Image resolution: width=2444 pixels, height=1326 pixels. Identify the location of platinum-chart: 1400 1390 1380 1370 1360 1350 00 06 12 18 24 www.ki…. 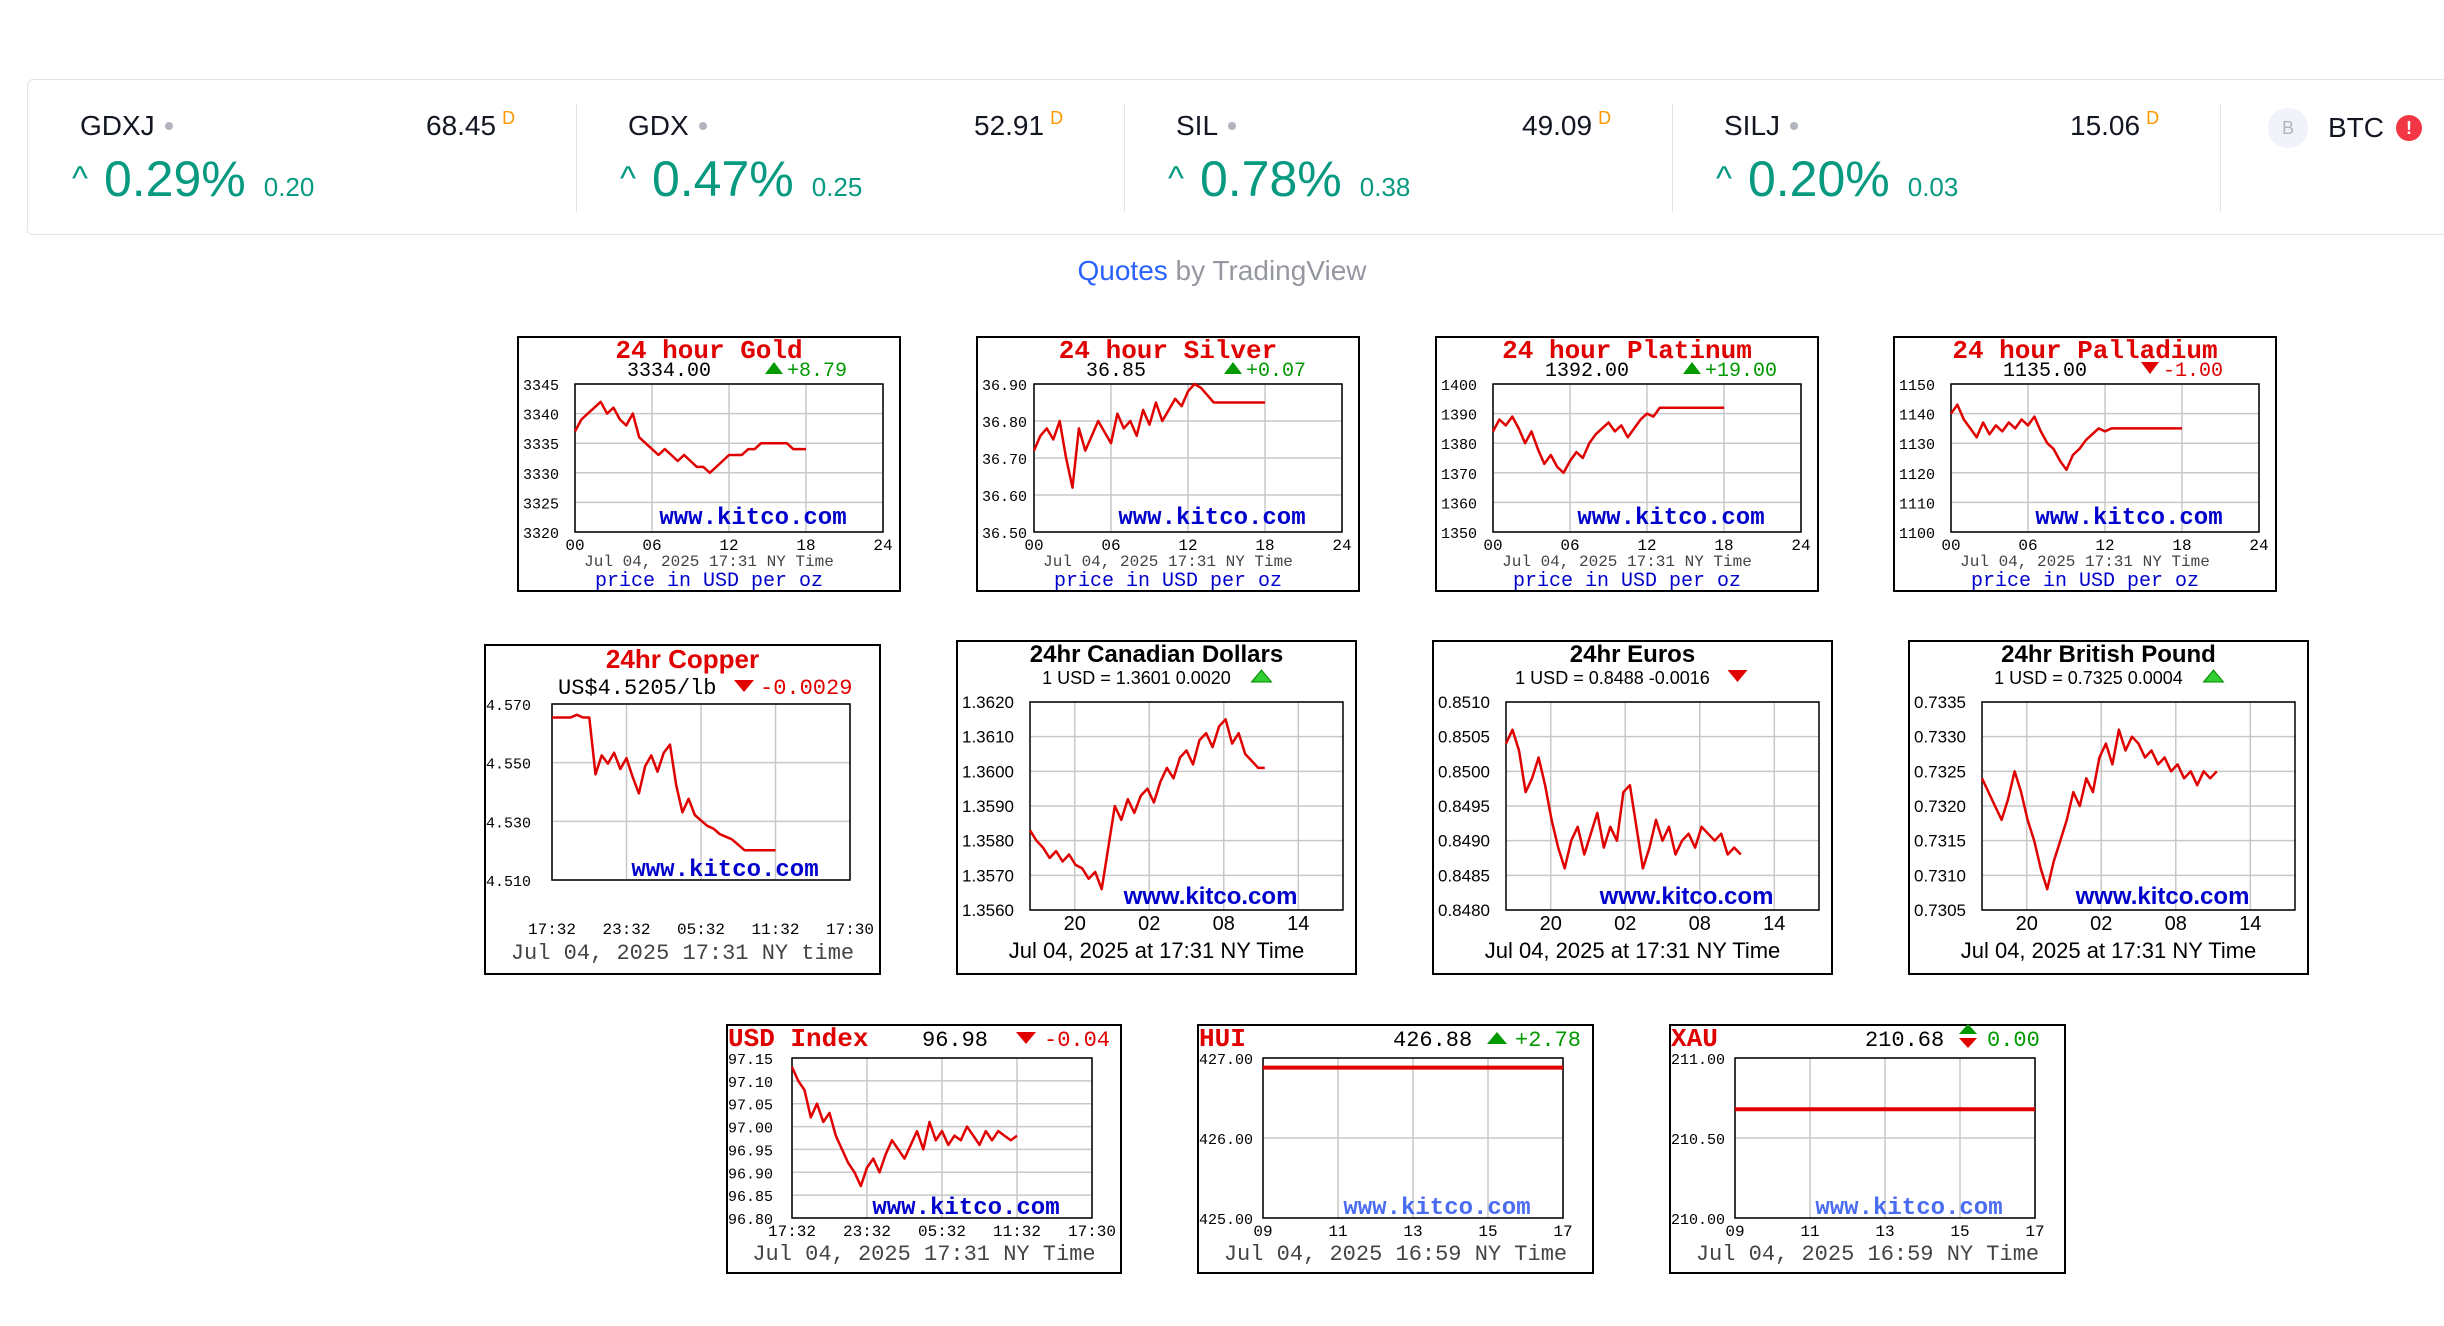
(1627, 464).